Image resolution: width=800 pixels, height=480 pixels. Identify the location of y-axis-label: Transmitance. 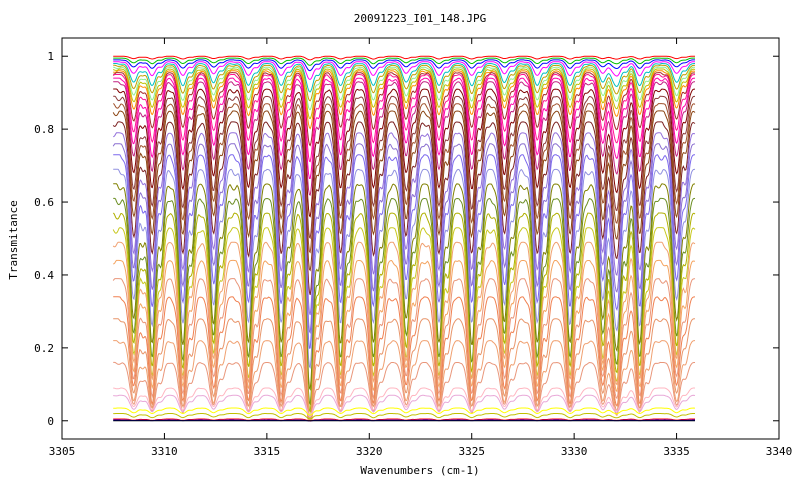
(13, 239).